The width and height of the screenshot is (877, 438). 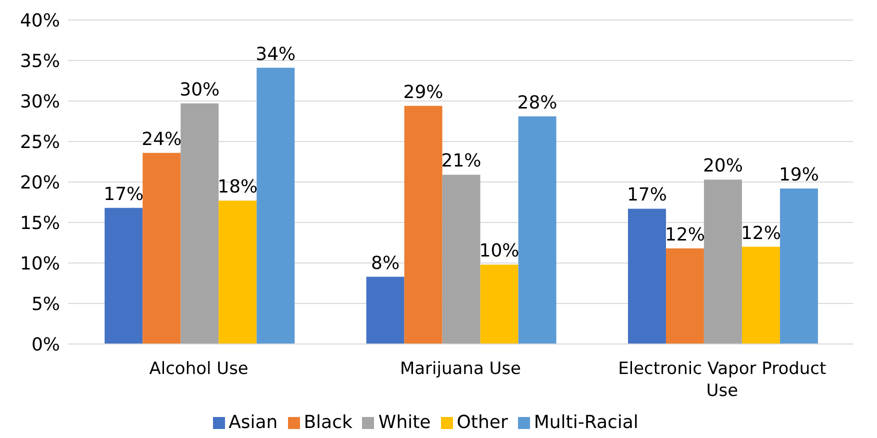 What do you see at coordinates (253, 422) in the screenshot?
I see `legend-label: Asian` at bounding box center [253, 422].